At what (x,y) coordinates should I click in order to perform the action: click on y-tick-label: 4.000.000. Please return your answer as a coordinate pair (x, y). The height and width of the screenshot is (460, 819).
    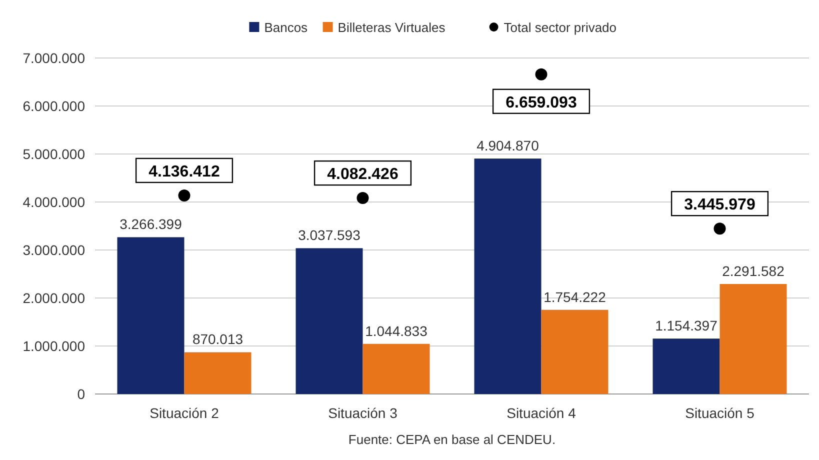
    Looking at the image, I should click on (54, 202).